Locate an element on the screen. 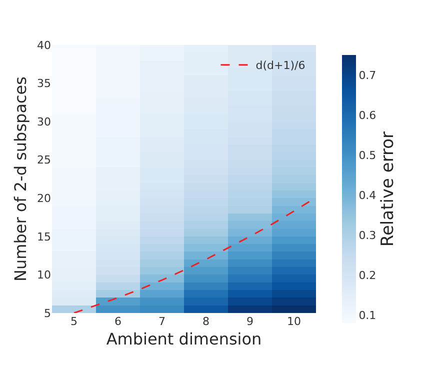 The height and width of the screenshot is (376, 423). y-tick-label: 35 is located at coordinates (44, 83).